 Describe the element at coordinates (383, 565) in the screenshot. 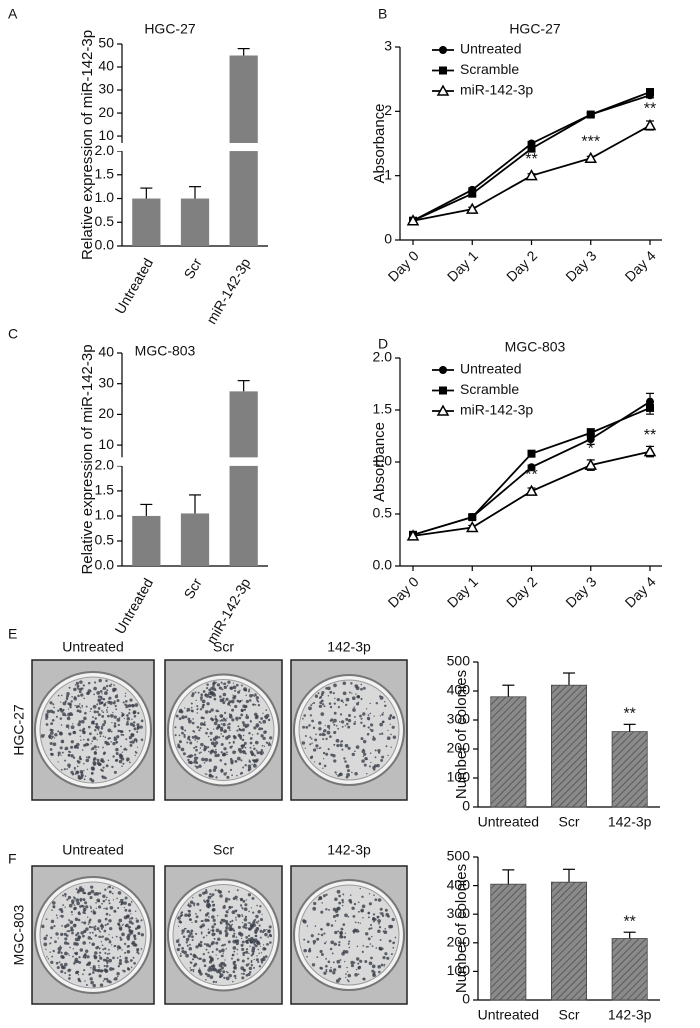

I see `y-tick-label: 0.0` at that location.